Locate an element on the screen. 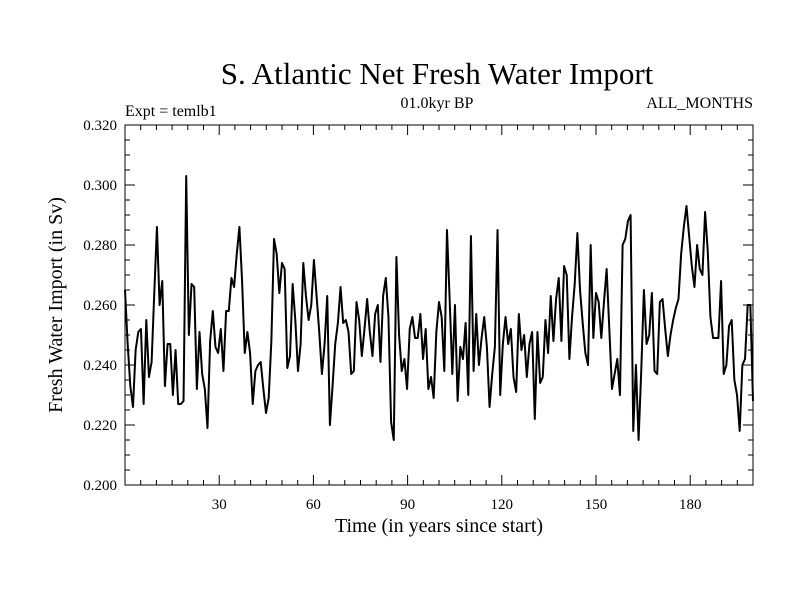 This screenshot has height=600, width=800. x-tick-label: 30 is located at coordinates (219, 505).